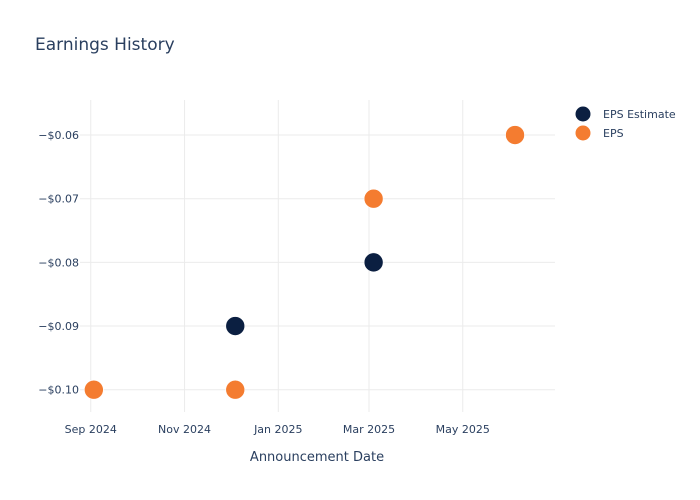 The height and width of the screenshot is (500, 700). Describe the element at coordinates (599, 133) in the screenshot. I see `legend-item-eps: EPS` at that location.